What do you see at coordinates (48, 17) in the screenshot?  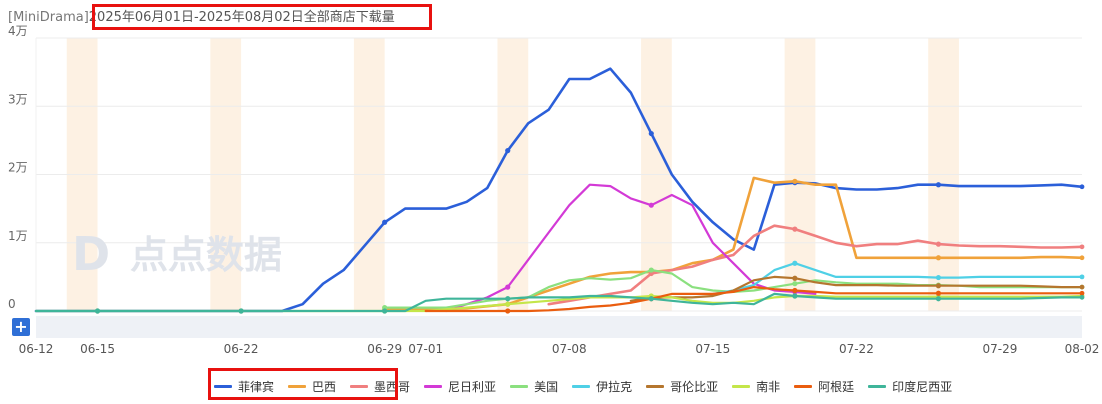 I see `brand-tag: [MiniDrama]` at bounding box center [48, 17].